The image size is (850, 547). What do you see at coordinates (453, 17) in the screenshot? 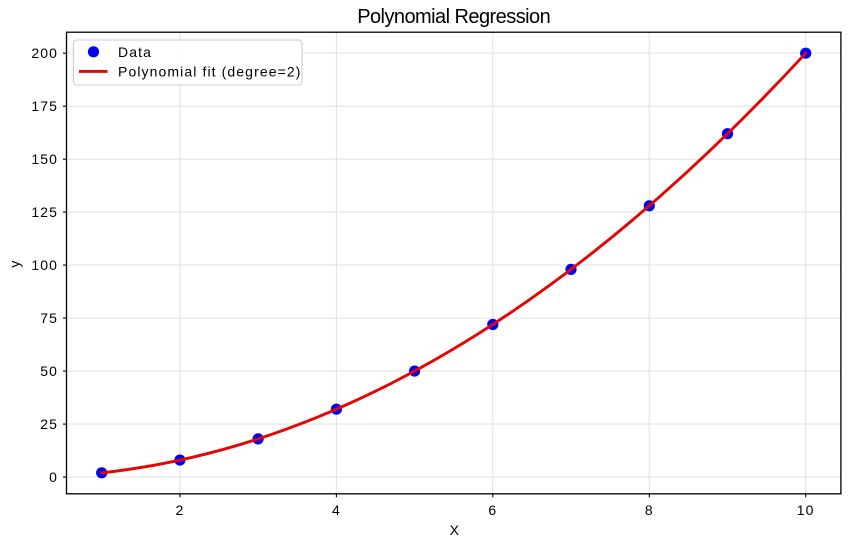
I see `svg-text: Polynomial Regression` at bounding box center [453, 17].